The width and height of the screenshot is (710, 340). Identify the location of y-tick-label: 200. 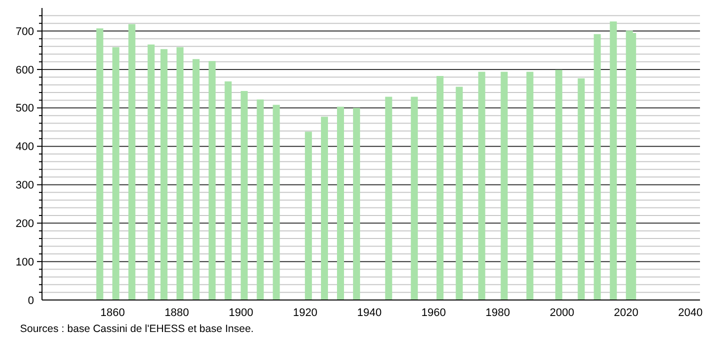
(25, 224).